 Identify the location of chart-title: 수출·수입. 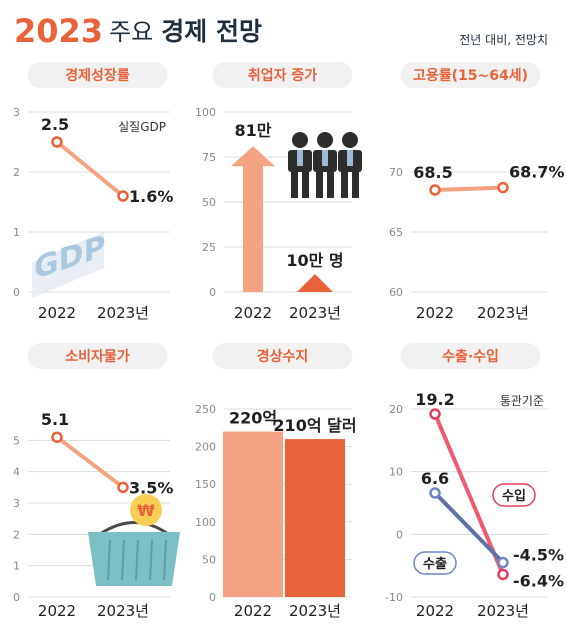
(470, 356).